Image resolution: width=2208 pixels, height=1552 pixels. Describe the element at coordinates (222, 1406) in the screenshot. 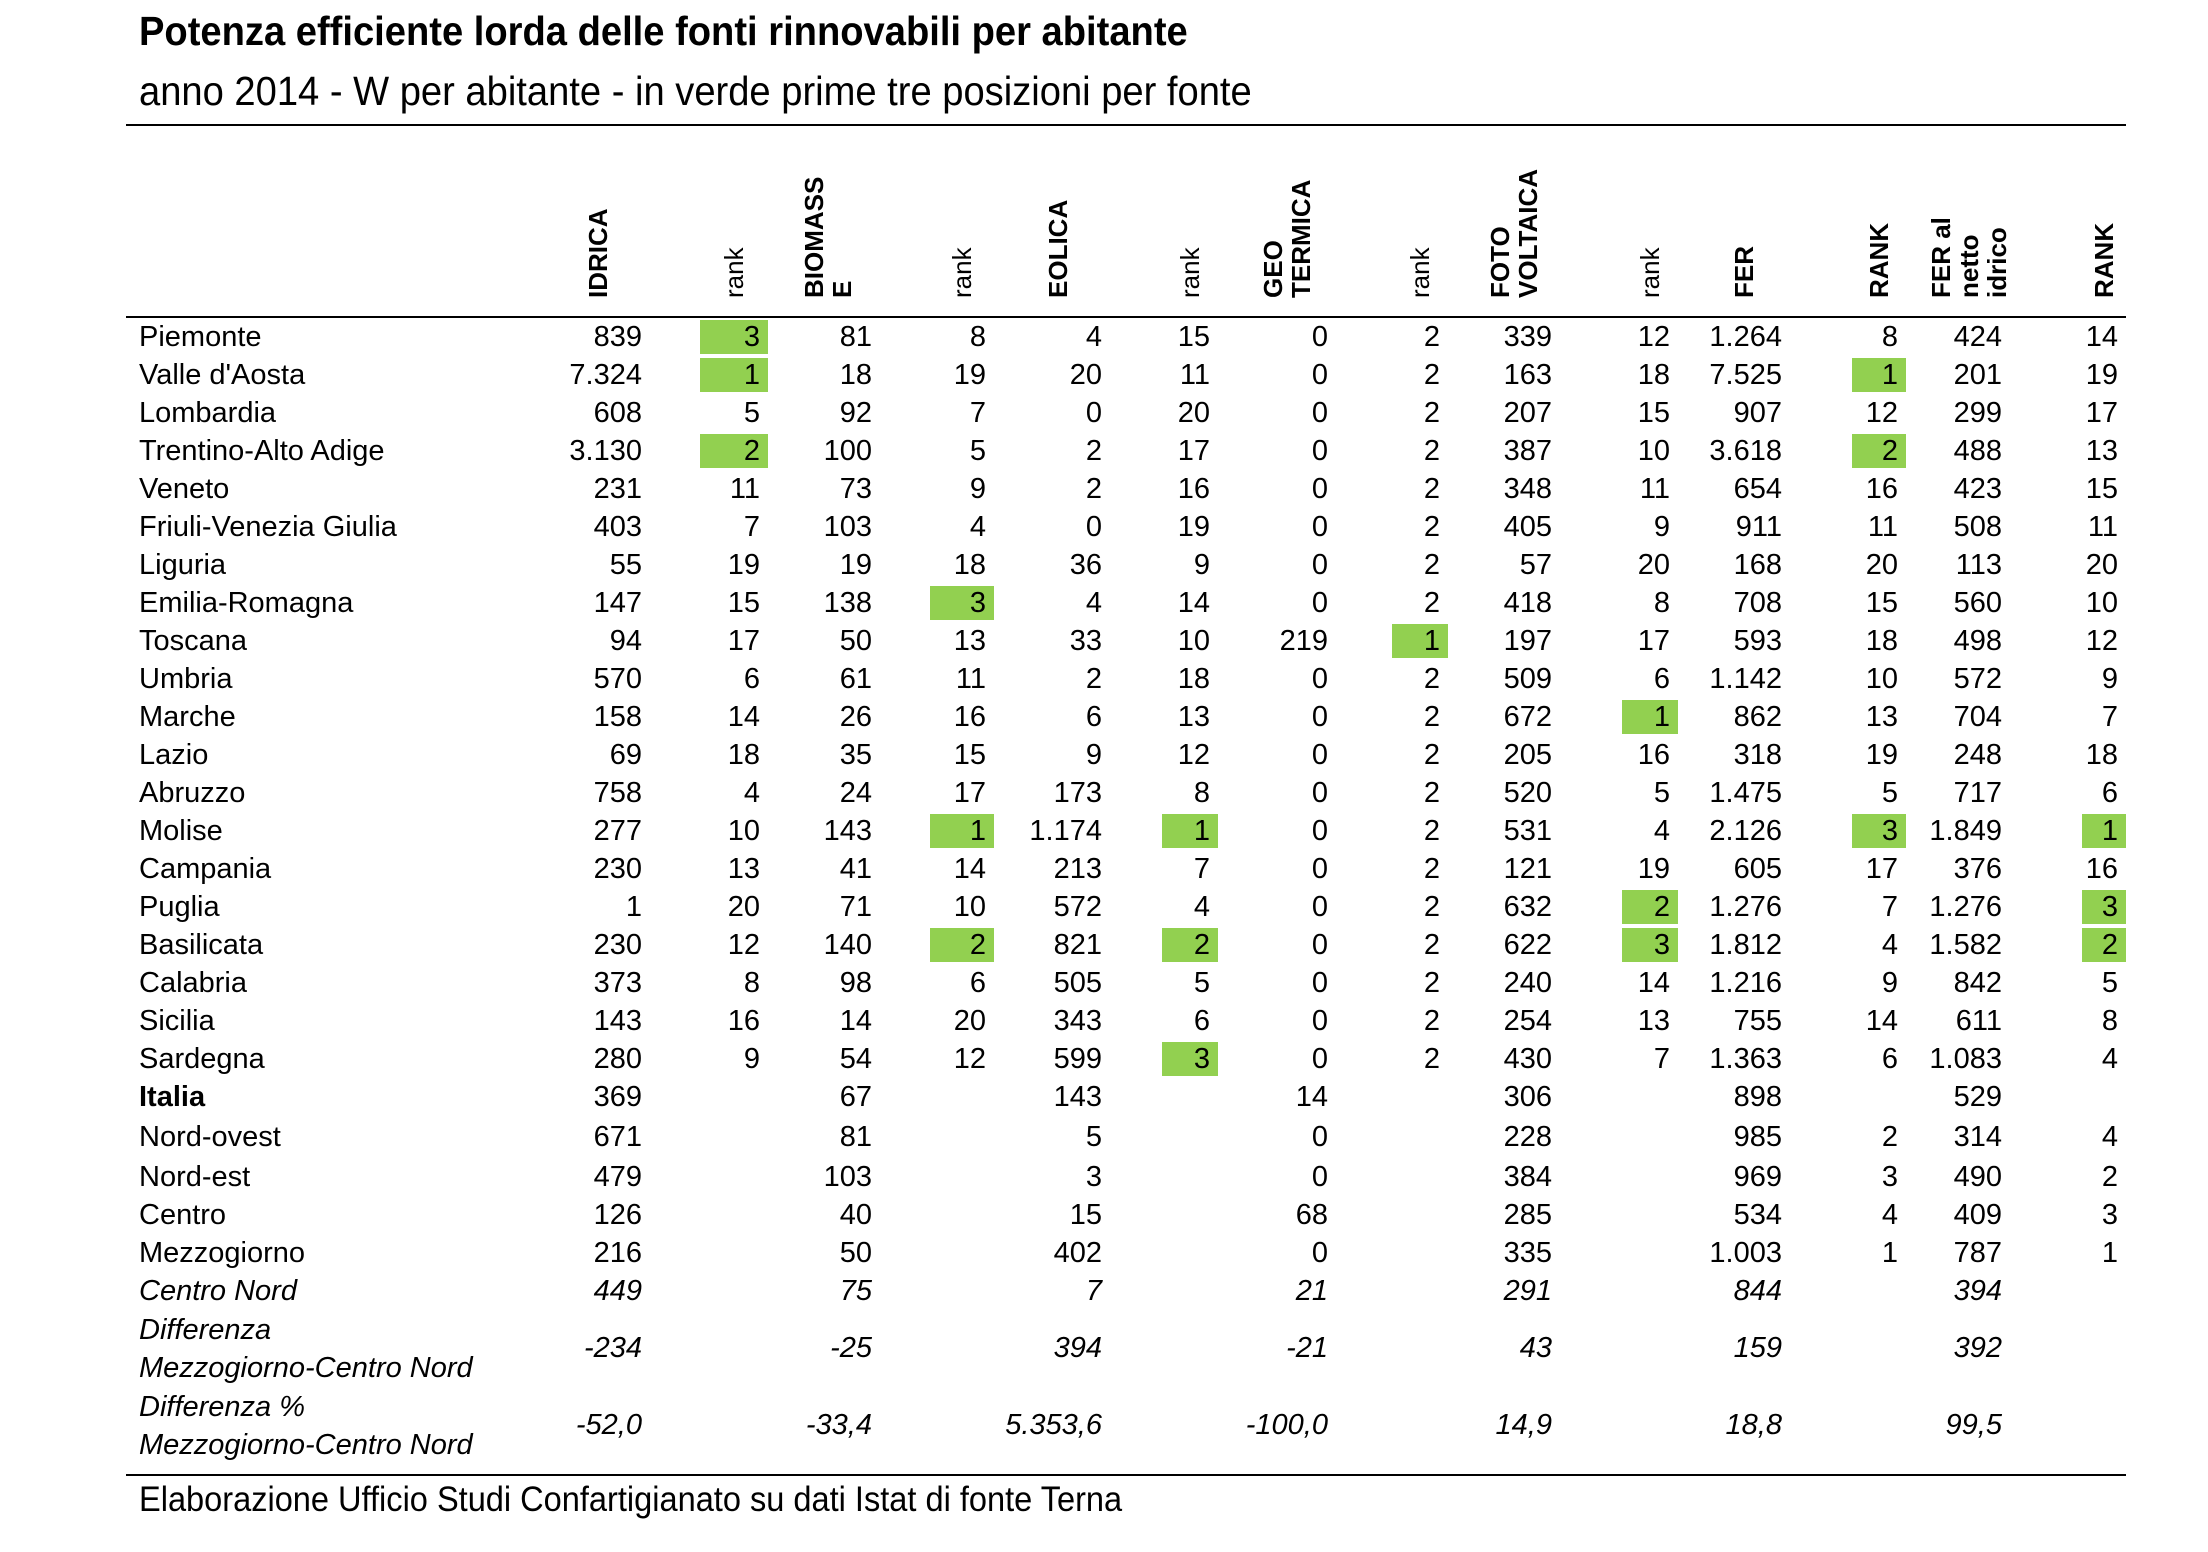

I see `row-label-line: Differenza %` at that location.